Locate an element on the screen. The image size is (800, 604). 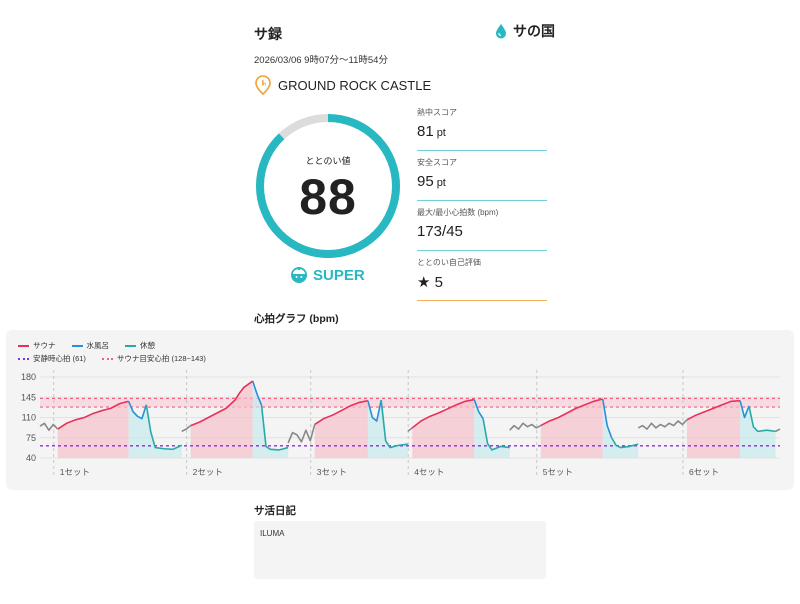
diary-text: ILUMA is located at coordinates (272, 533).